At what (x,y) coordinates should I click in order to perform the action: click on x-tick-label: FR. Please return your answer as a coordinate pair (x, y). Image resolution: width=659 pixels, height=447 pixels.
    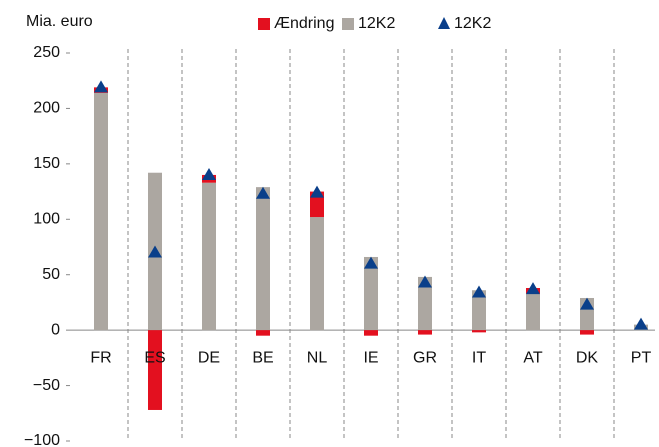
    Looking at the image, I should click on (100, 357).